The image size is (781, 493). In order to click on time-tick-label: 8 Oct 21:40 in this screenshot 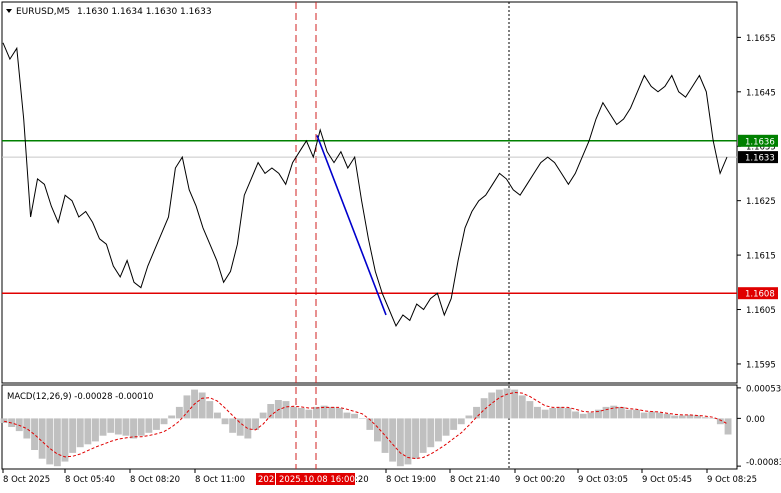, I will do `click(475, 480)`.